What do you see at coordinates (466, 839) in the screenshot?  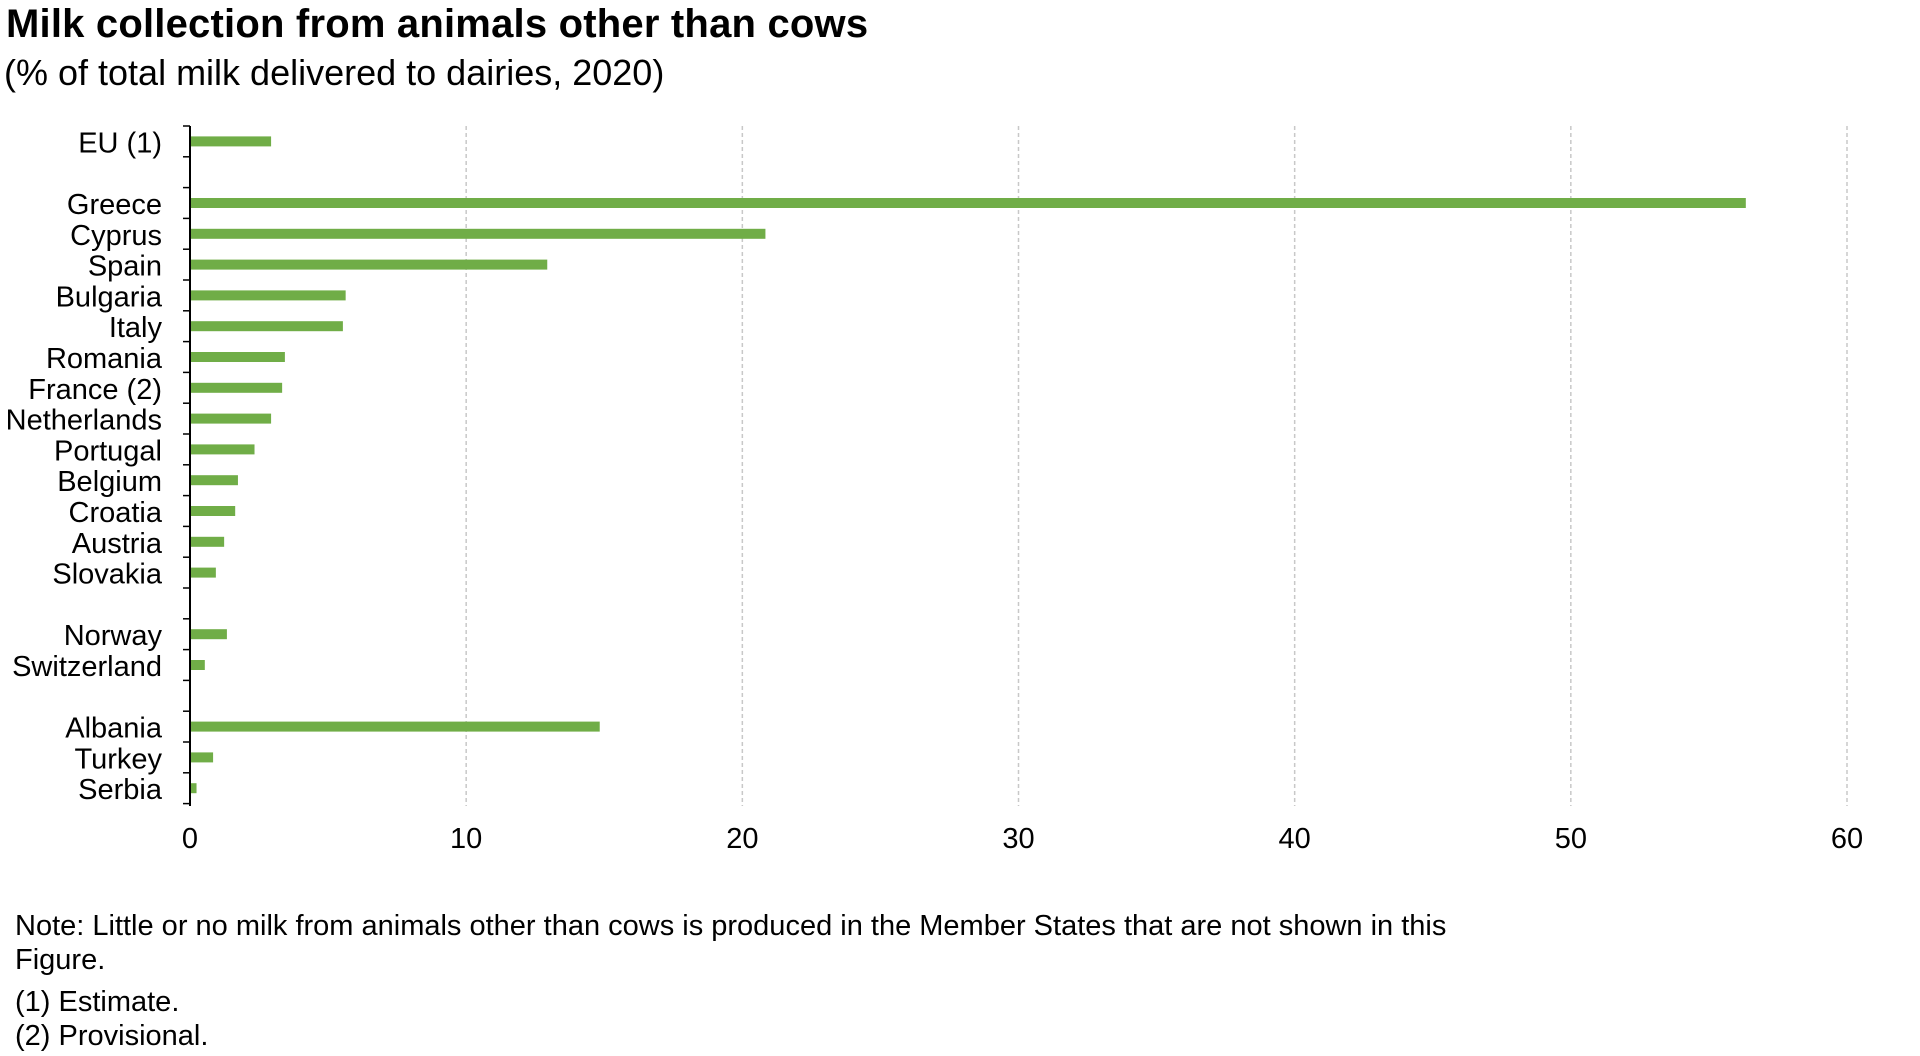 I see `x-tick-label-10: 10` at bounding box center [466, 839].